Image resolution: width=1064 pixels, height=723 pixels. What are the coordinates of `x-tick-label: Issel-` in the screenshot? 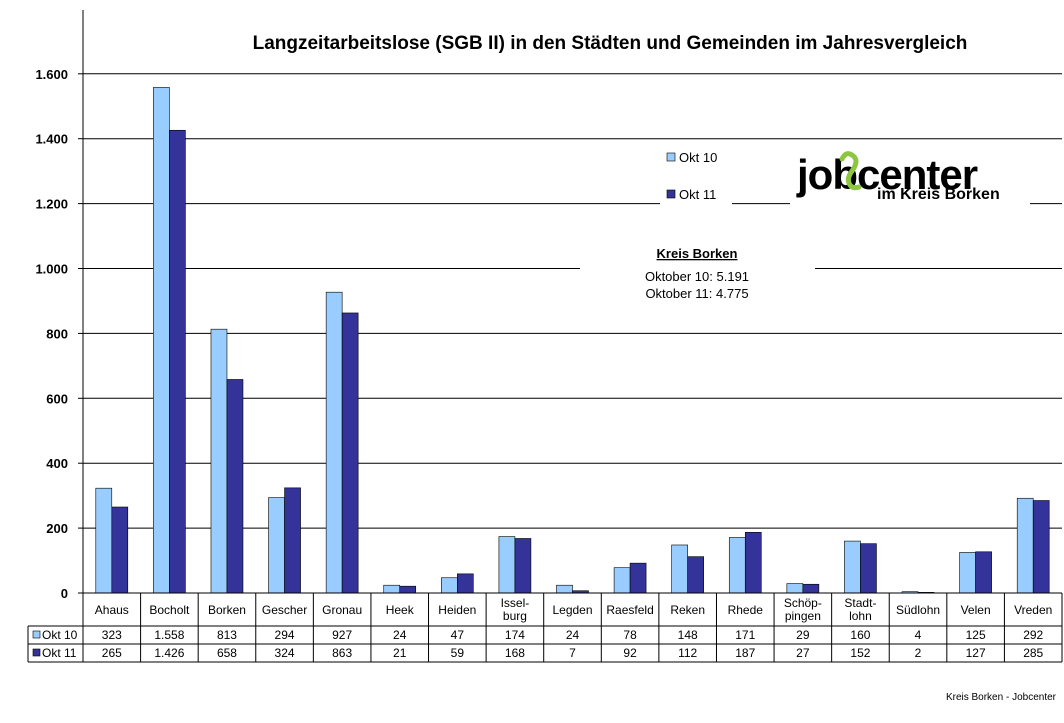 It's located at (515, 603).